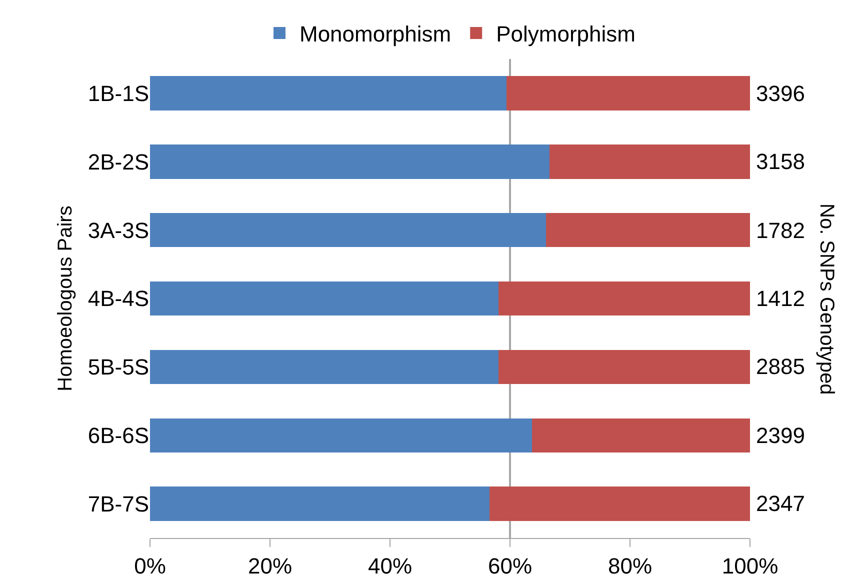 Image resolution: width=865 pixels, height=583 pixels. Describe the element at coordinates (780, 230) in the screenshot. I see `text: 1782` at that location.